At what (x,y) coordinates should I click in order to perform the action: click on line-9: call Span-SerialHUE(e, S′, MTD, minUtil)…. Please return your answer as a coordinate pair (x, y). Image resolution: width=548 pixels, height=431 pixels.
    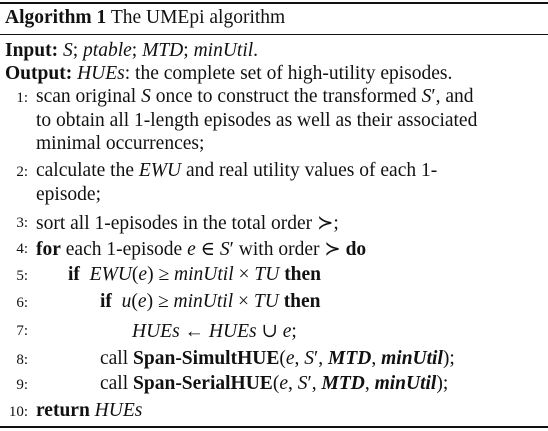
    Looking at the image, I should click on (274, 383).